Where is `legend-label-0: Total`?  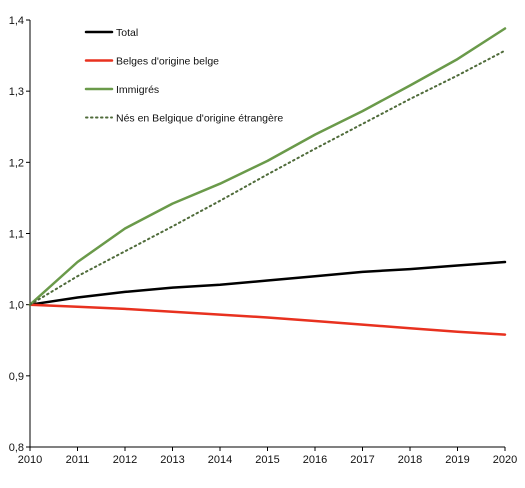
legend-label-0: Total is located at coordinates (127, 33).